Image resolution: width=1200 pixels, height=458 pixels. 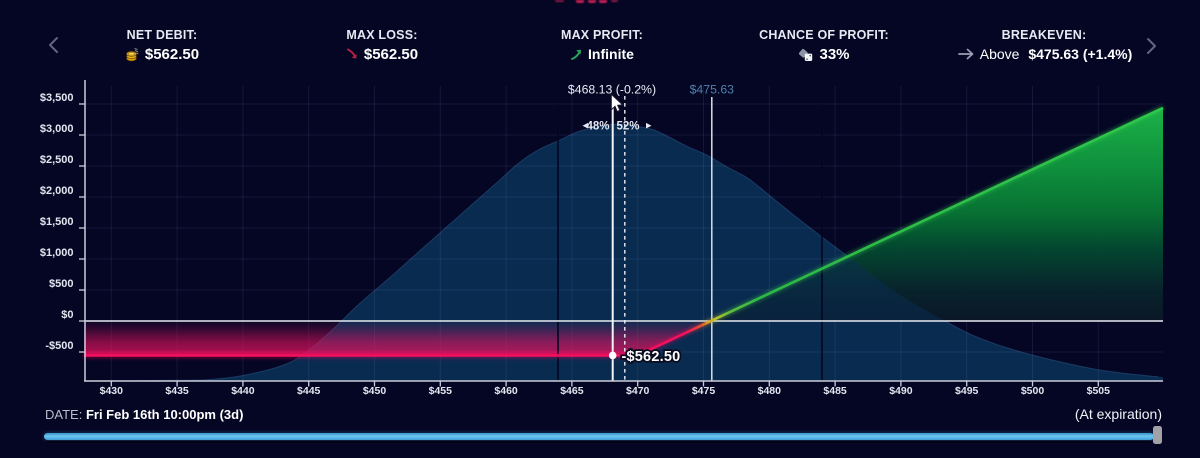 I want to click on svg-text: $3,500, so click(x=57, y=98).